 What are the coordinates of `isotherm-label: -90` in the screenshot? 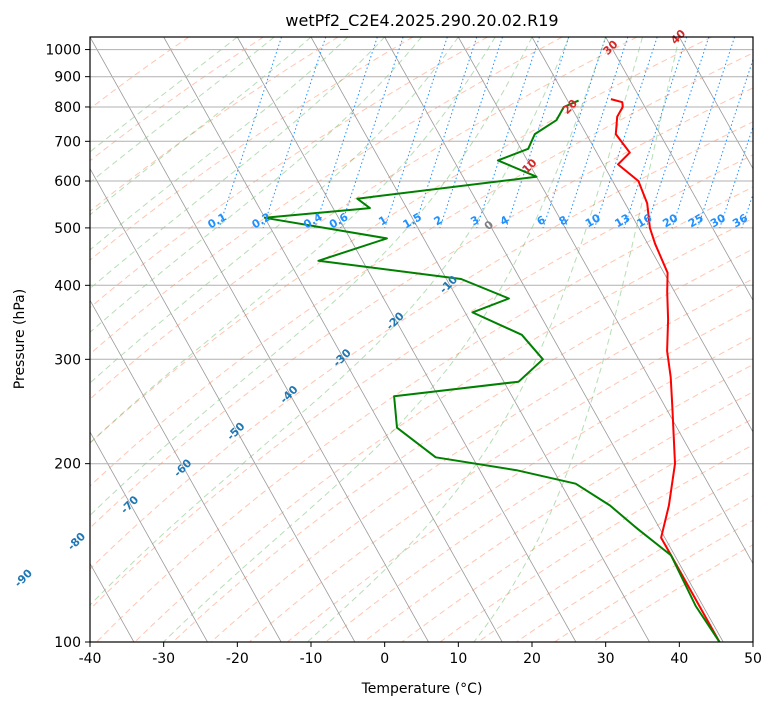 It's located at (23, 577).